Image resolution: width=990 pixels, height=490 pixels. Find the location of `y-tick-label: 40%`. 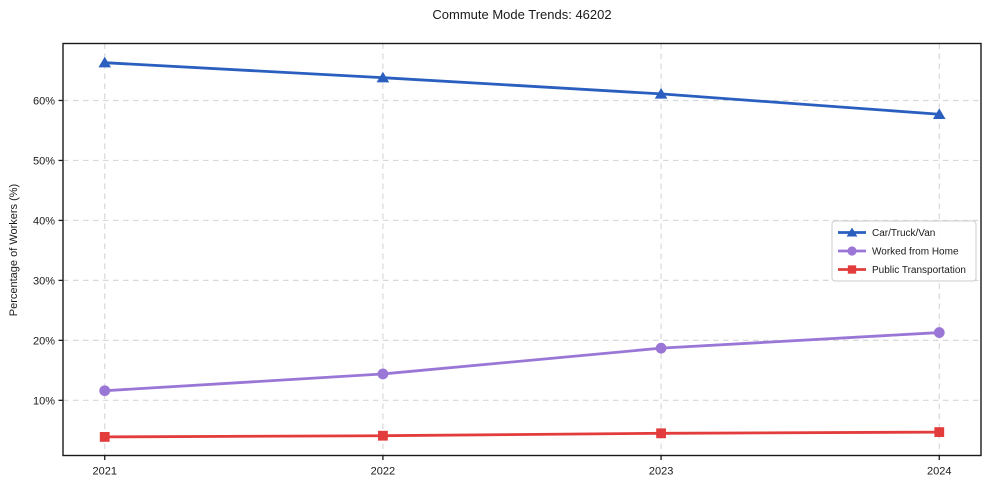

y-tick-label: 40% is located at coordinates (44, 221).